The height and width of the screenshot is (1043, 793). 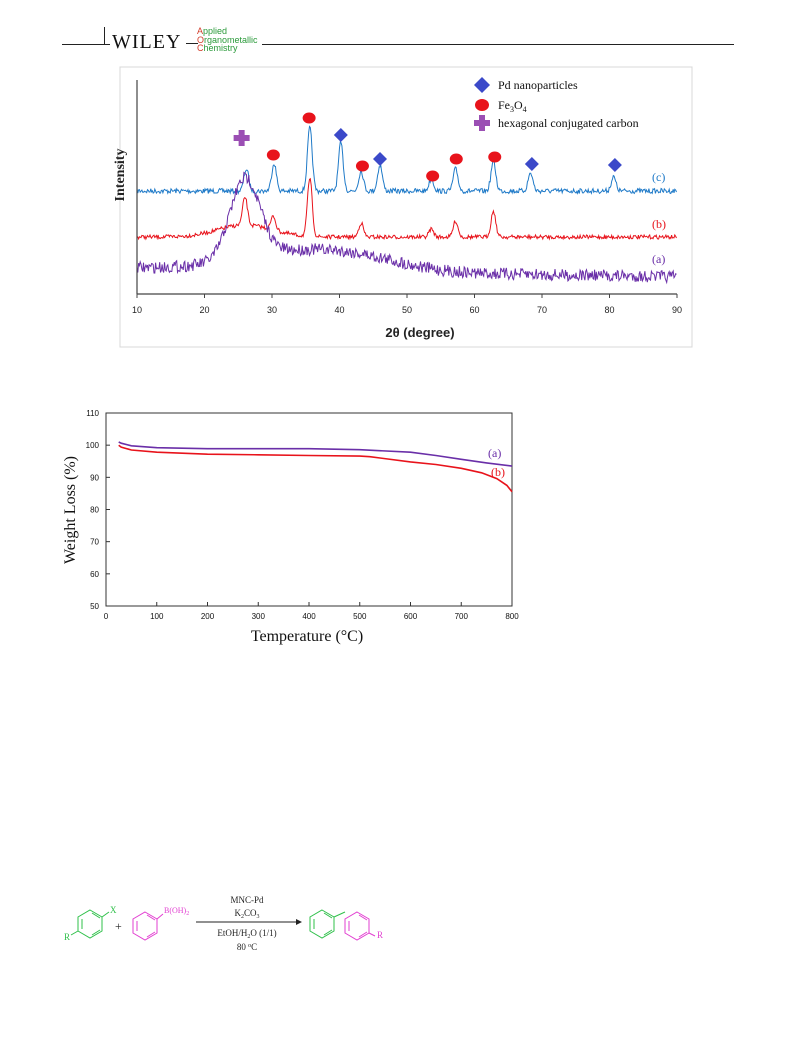 What do you see at coordinates (658, 177) in the screenshot?
I see `xrd-series-c-label: (c)` at bounding box center [658, 177].